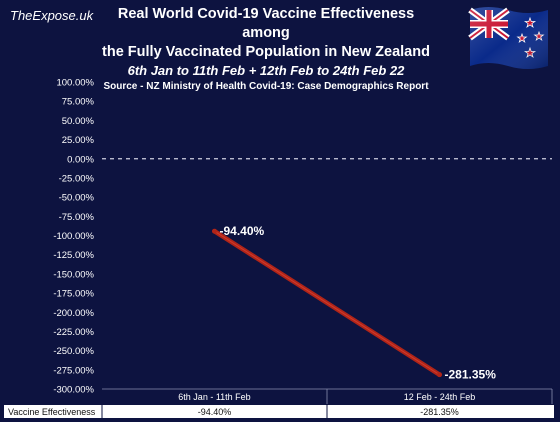 The height and width of the screenshot is (422, 560). Describe the element at coordinates (52, 15) in the screenshot. I see `site-name: TheExpose.uk` at that location.